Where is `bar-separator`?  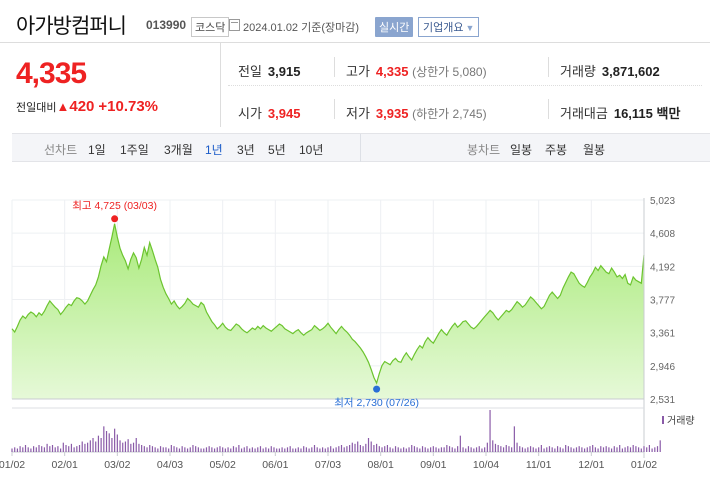
bar-separator is located at coordinates (360, 148).